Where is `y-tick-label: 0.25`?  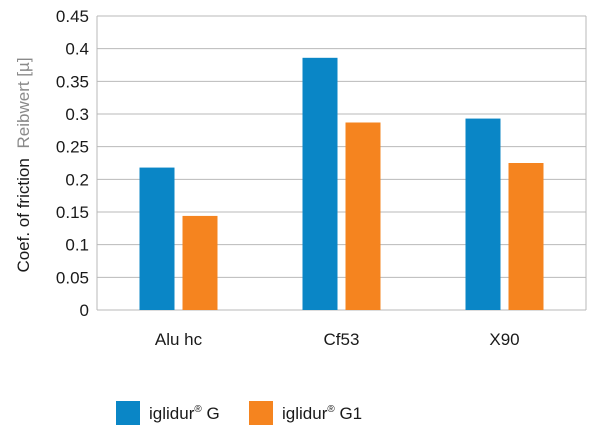 y-tick-label: 0.25 is located at coordinates (72, 147).